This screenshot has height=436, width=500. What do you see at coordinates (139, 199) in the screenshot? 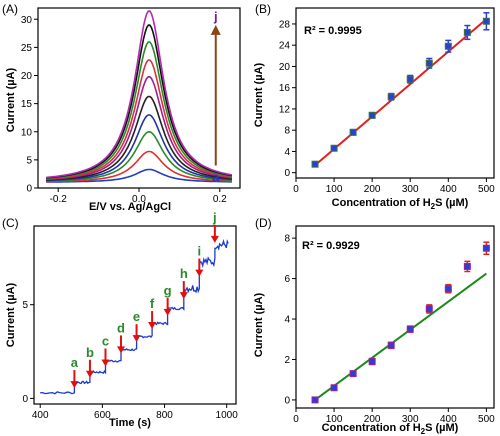
I see `panel-a-xtick-label: 0.0` at bounding box center [139, 199].